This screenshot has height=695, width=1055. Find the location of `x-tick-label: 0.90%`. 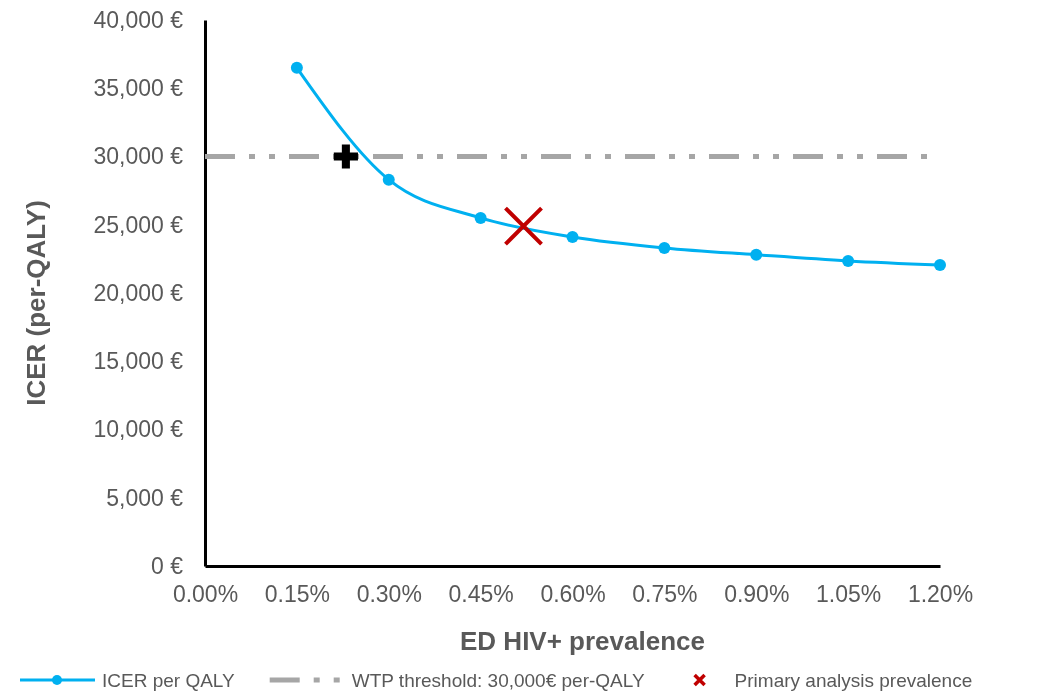

x-tick-label: 0.90% is located at coordinates (757, 594).